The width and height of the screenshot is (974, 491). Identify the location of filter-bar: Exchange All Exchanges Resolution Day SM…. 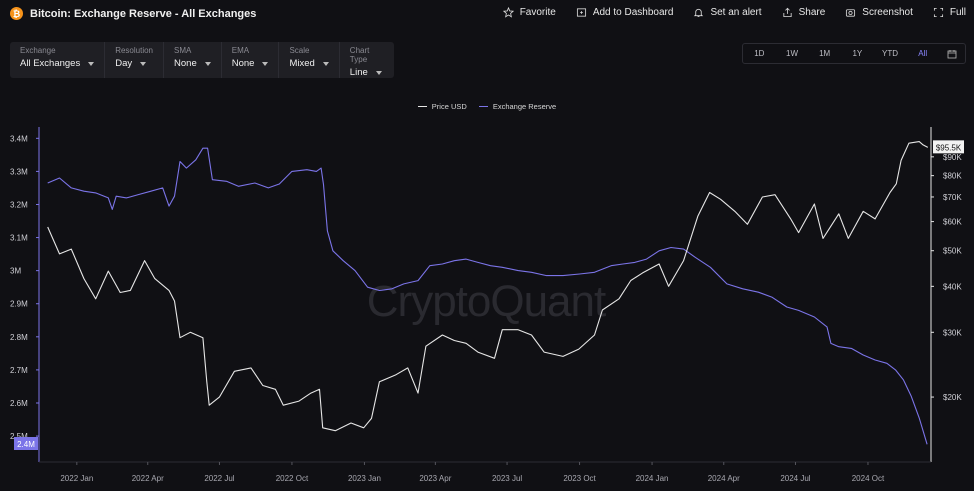
(202, 60).